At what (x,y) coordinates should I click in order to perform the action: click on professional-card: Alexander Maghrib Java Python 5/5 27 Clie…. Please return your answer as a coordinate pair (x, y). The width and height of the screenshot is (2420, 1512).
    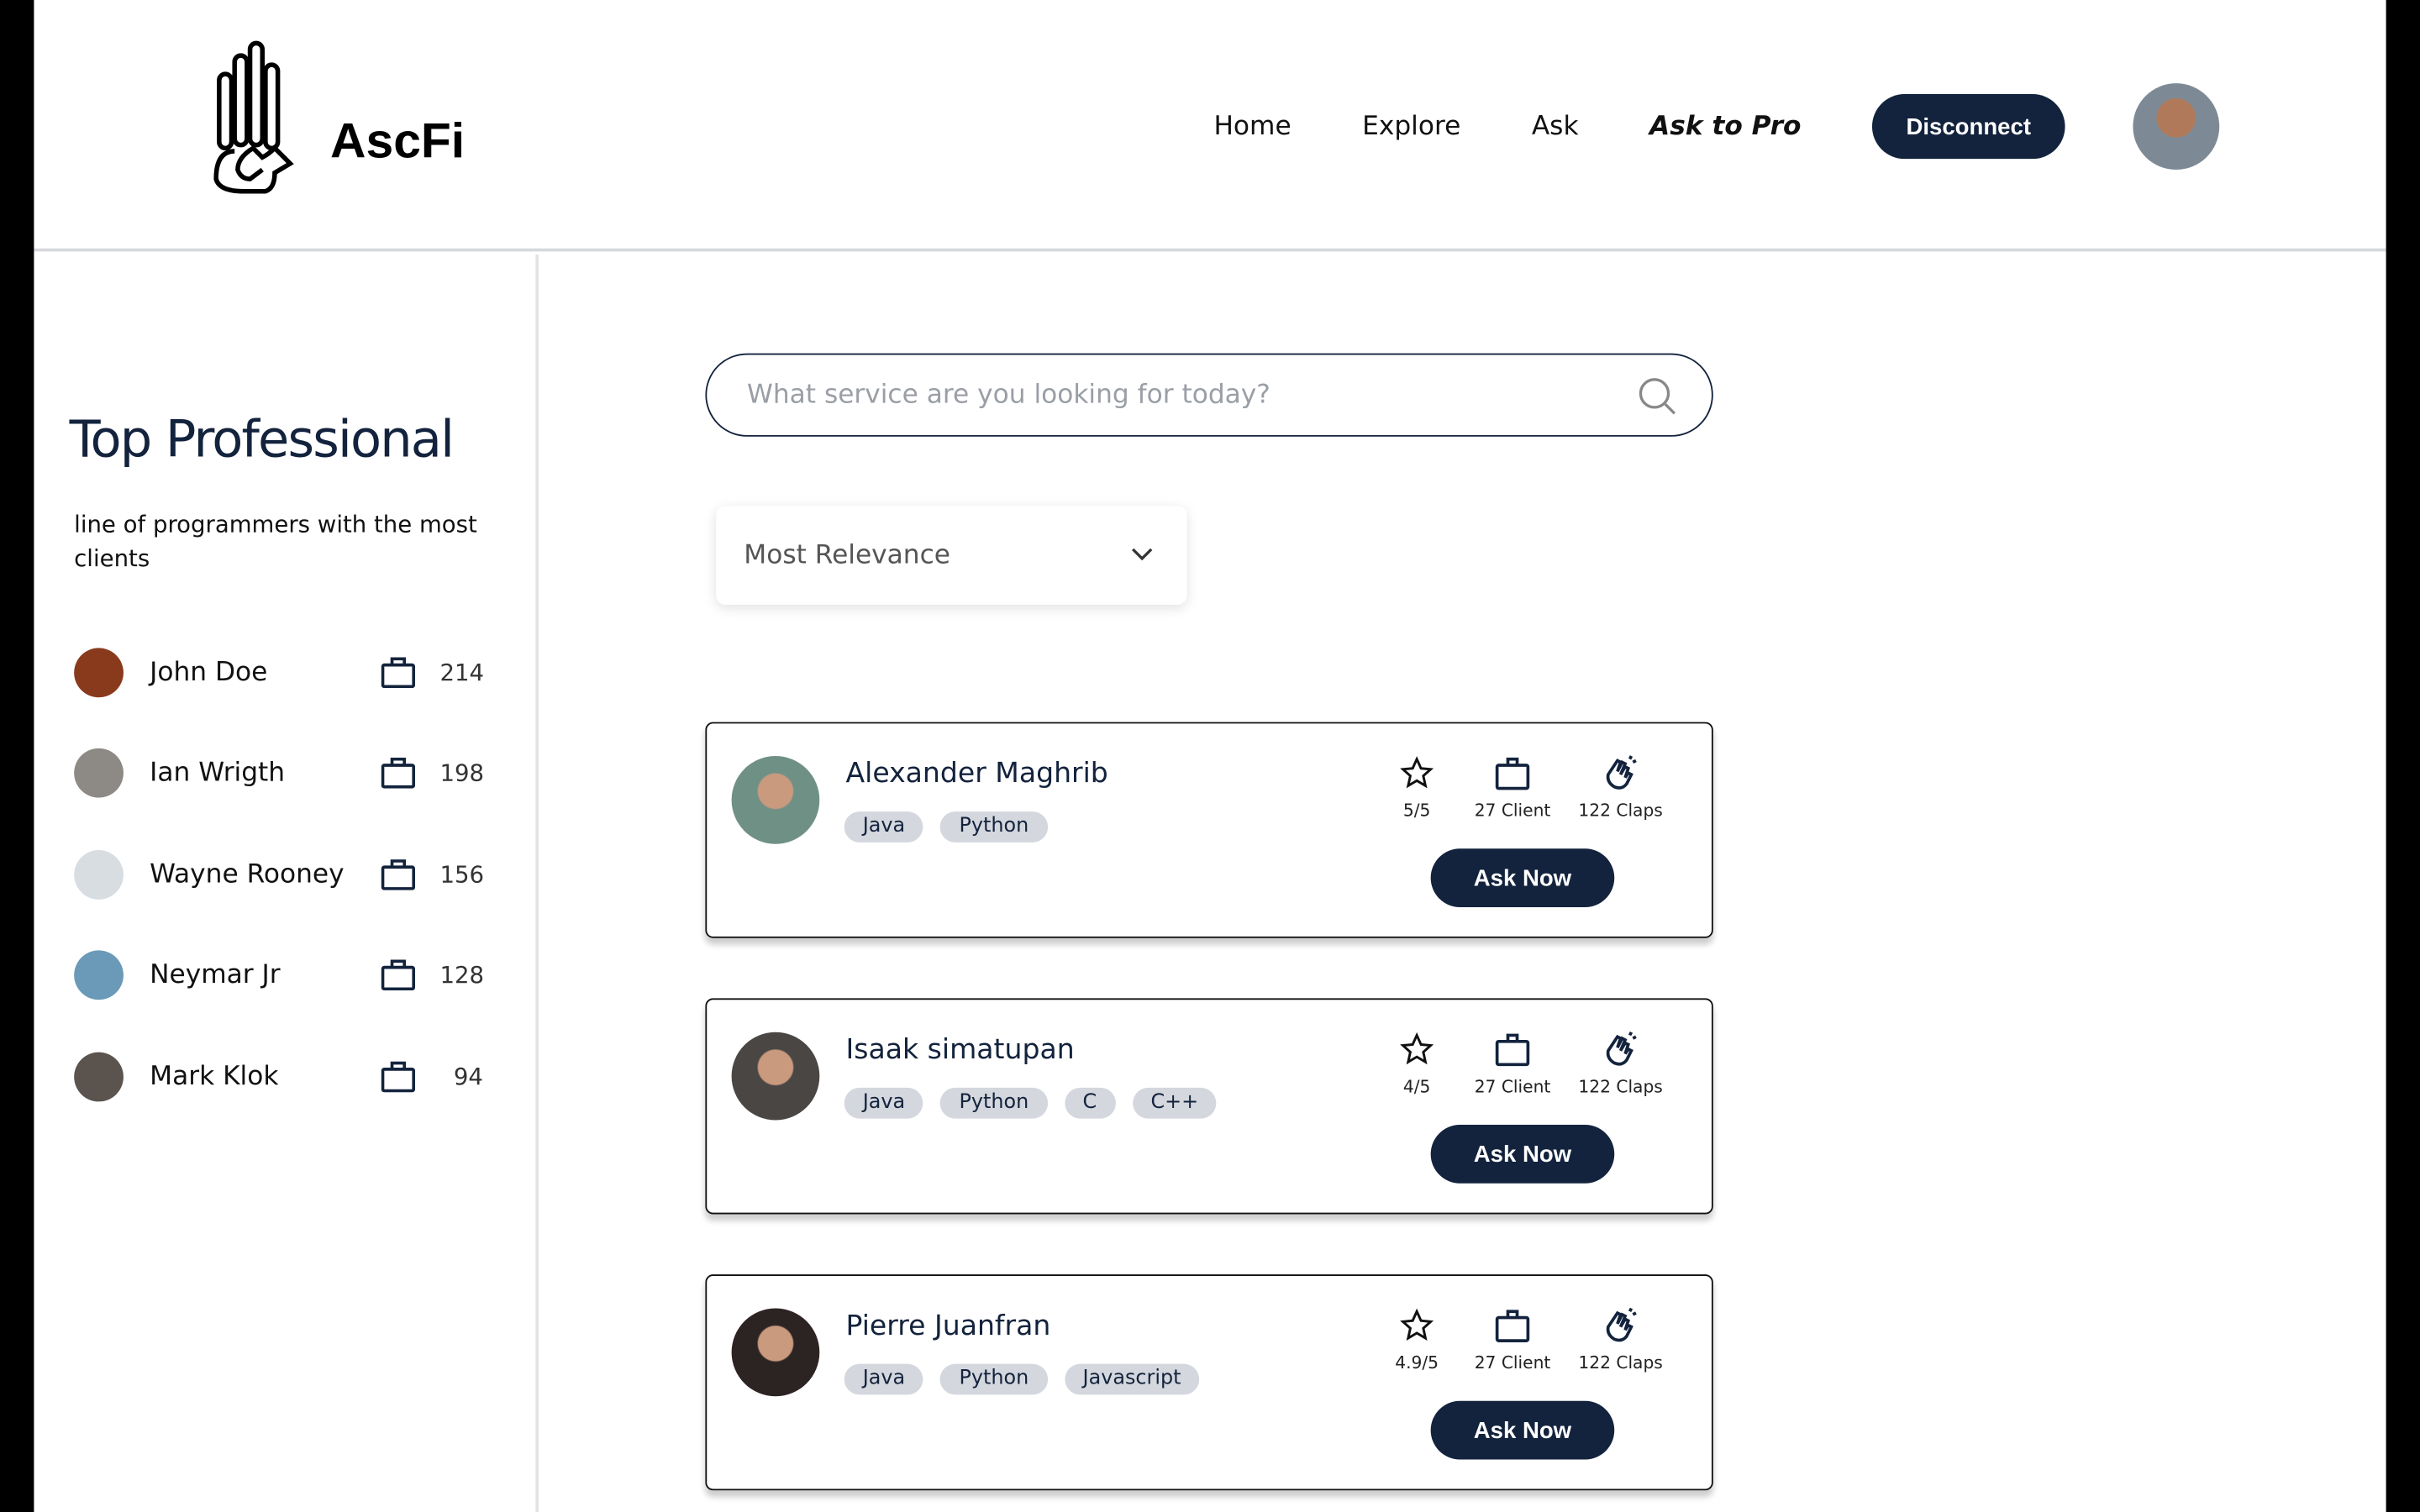
    Looking at the image, I should click on (1209, 830).